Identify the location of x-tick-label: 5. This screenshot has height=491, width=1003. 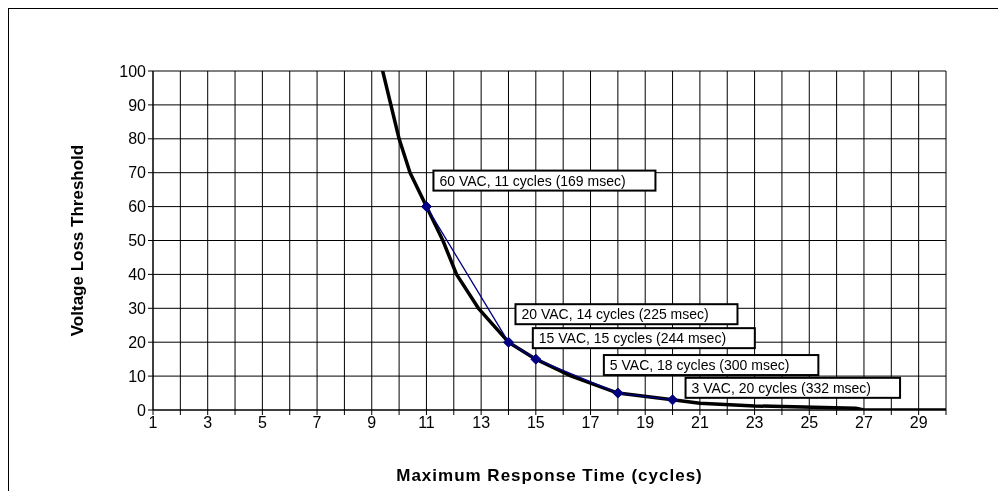
(262, 423).